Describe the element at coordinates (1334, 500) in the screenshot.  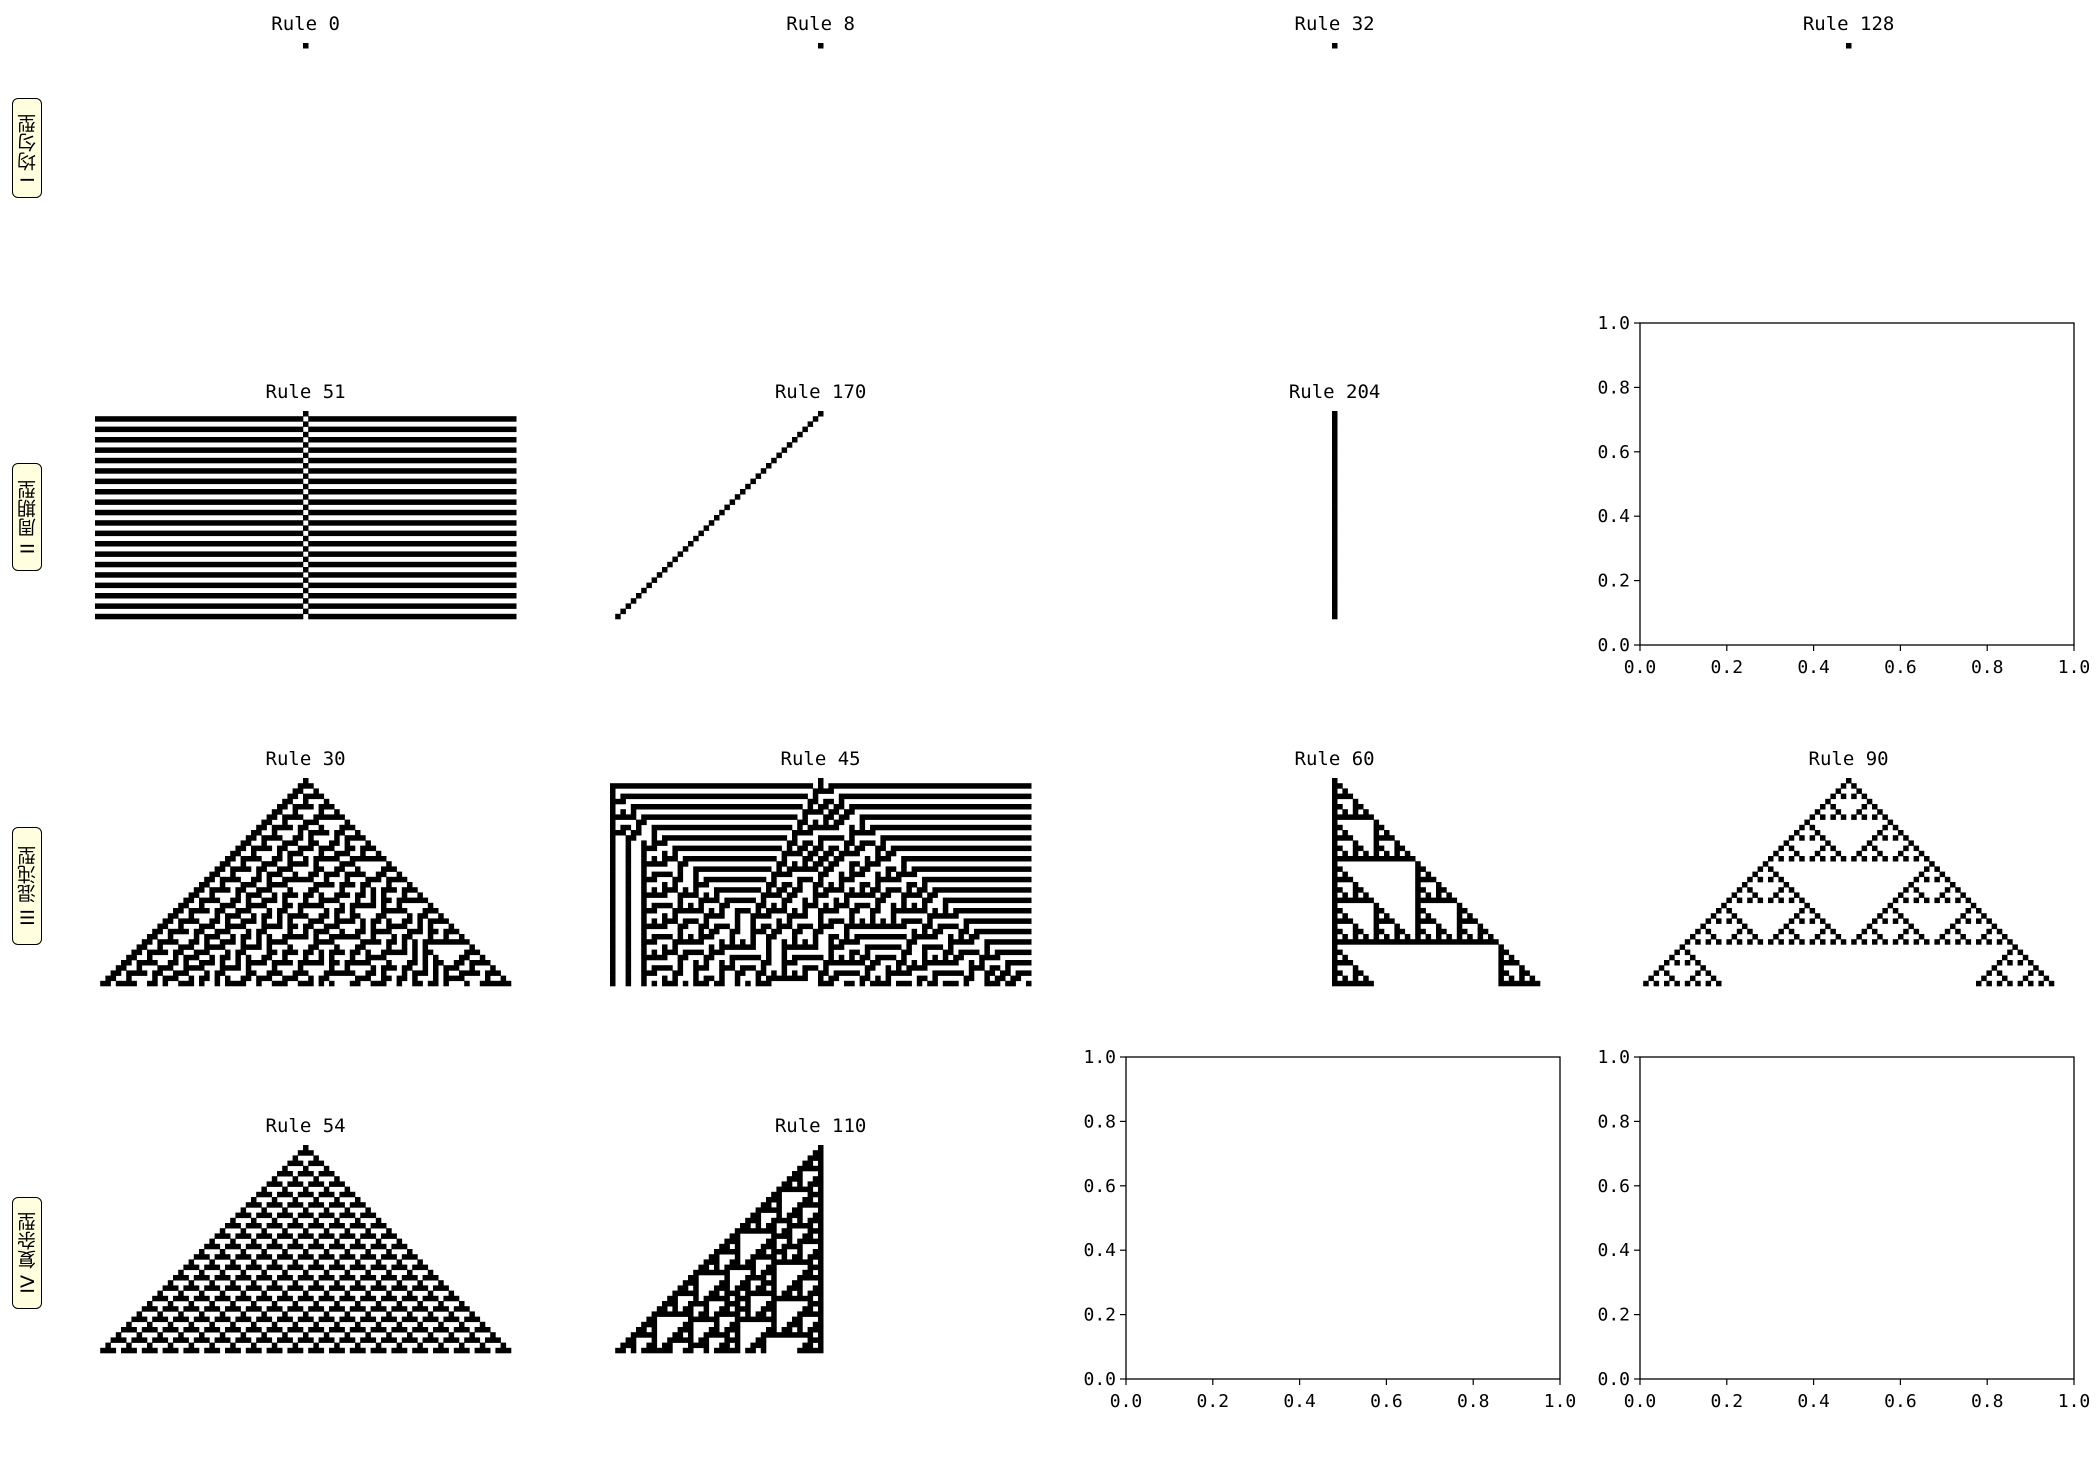
I see `panel-rule-204: Rule 204` at that location.